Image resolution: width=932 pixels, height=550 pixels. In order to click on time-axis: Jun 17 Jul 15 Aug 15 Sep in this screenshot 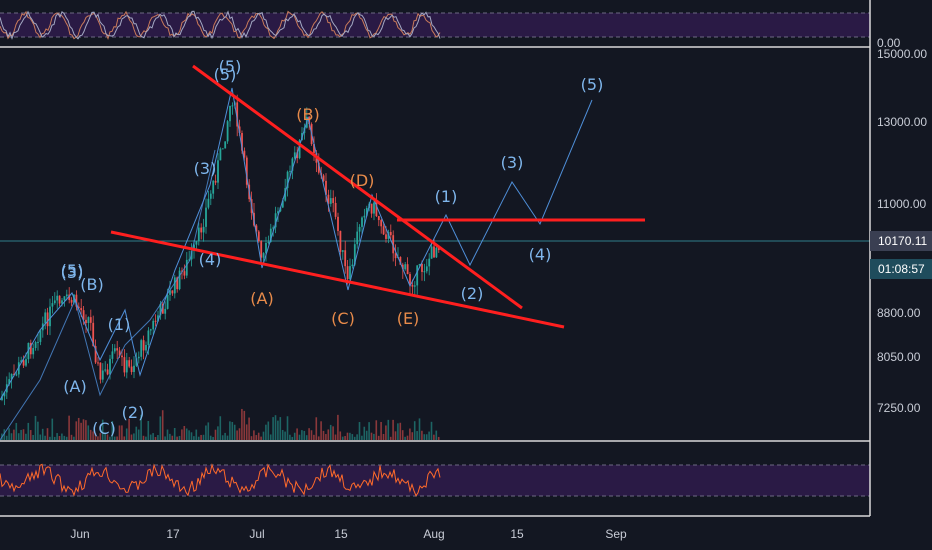, I will do `click(348, 534)`.